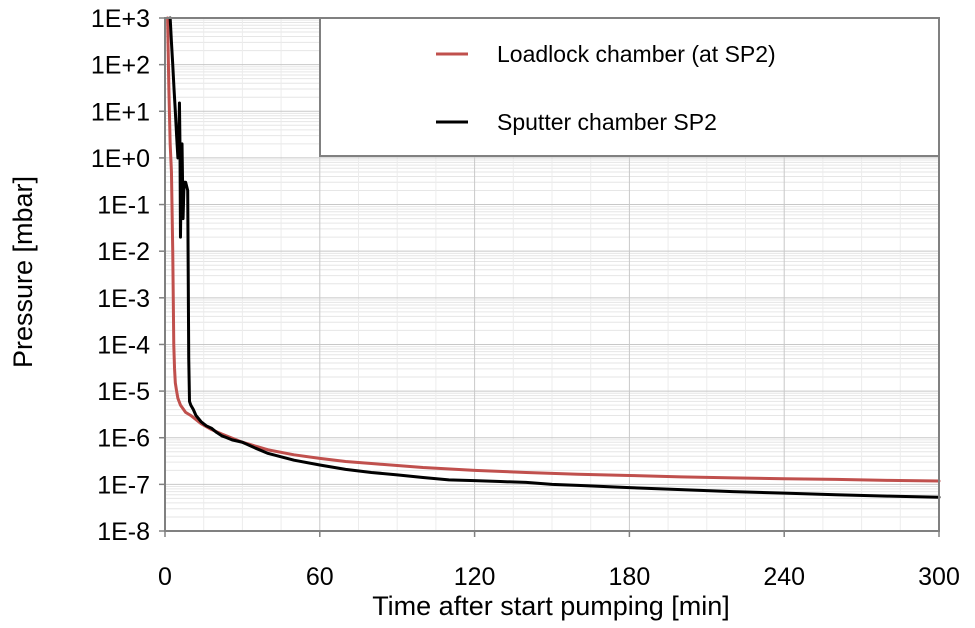  I want to click on y-tick-label: 1E-1, so click(123, 206).